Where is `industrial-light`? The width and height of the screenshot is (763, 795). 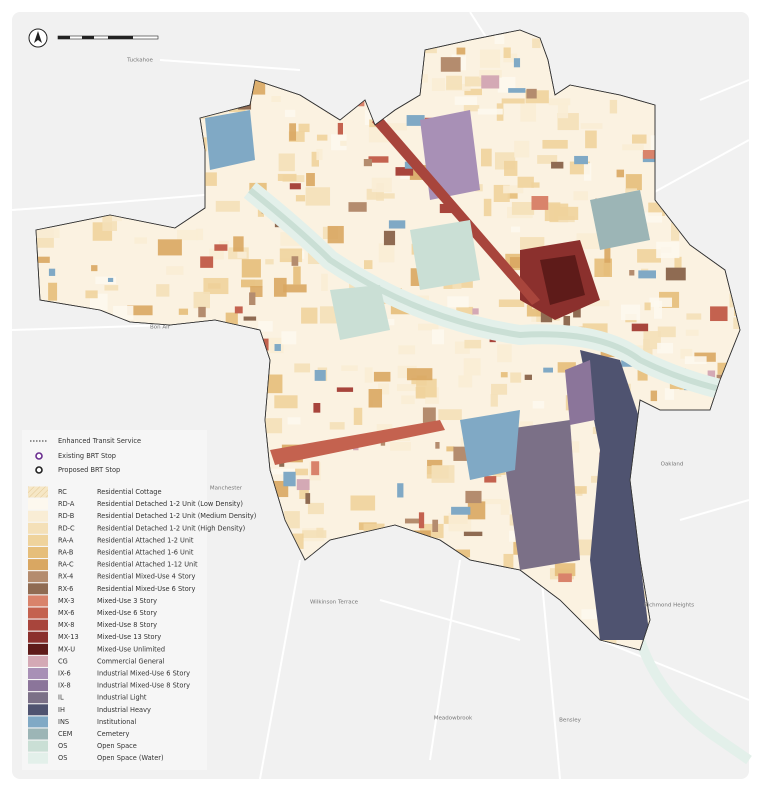
industrial-light is located at coordinates (540, 495).